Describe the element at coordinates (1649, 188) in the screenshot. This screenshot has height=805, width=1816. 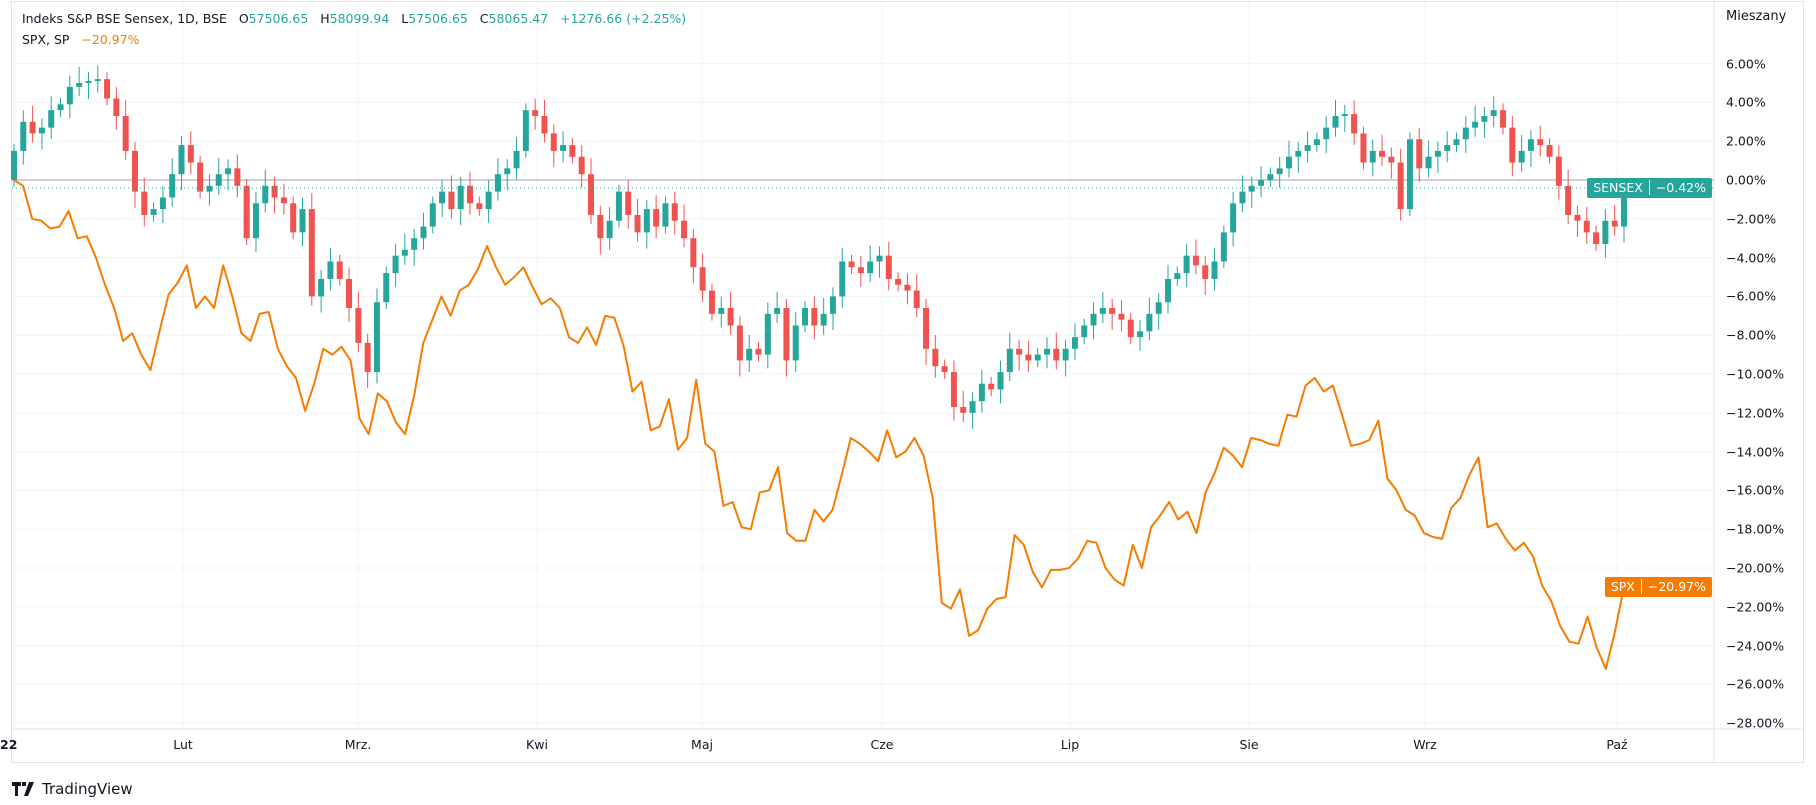
I see `sensex-price-tag: SENSEX −0.42%` at that location.